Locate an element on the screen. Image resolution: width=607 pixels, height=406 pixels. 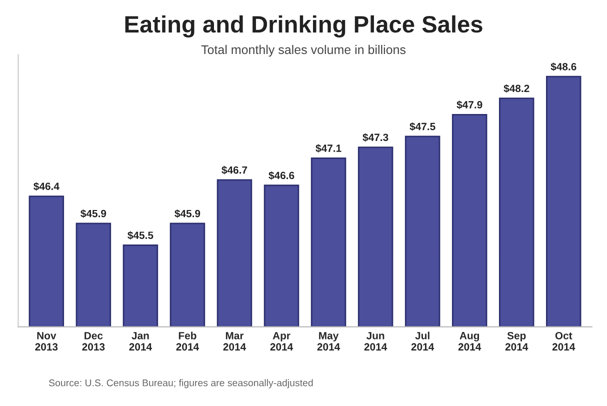
x-tick-label: Jun 2014 is located at coordinates (376, 341).